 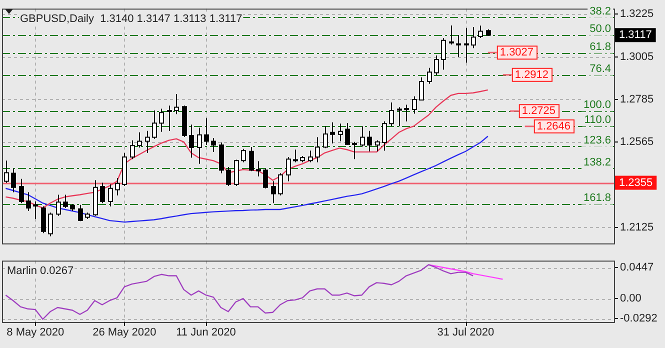 What do you see at coordinates (597, 140) in the screenshot?
I see `ref-line-label: 123.6` at bounding box center [597, 140].